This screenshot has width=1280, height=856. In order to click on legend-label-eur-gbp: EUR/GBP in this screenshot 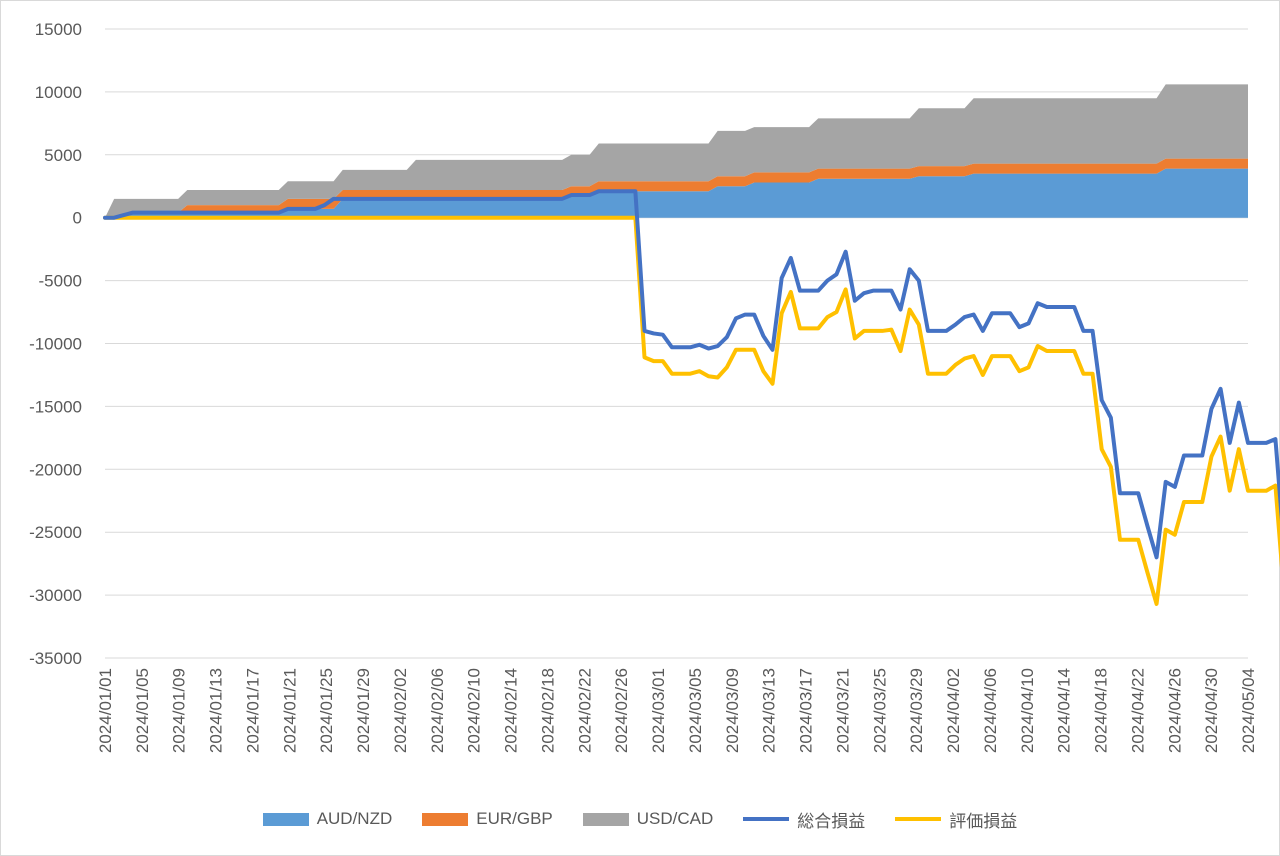, I will do `click(514, 818)`.